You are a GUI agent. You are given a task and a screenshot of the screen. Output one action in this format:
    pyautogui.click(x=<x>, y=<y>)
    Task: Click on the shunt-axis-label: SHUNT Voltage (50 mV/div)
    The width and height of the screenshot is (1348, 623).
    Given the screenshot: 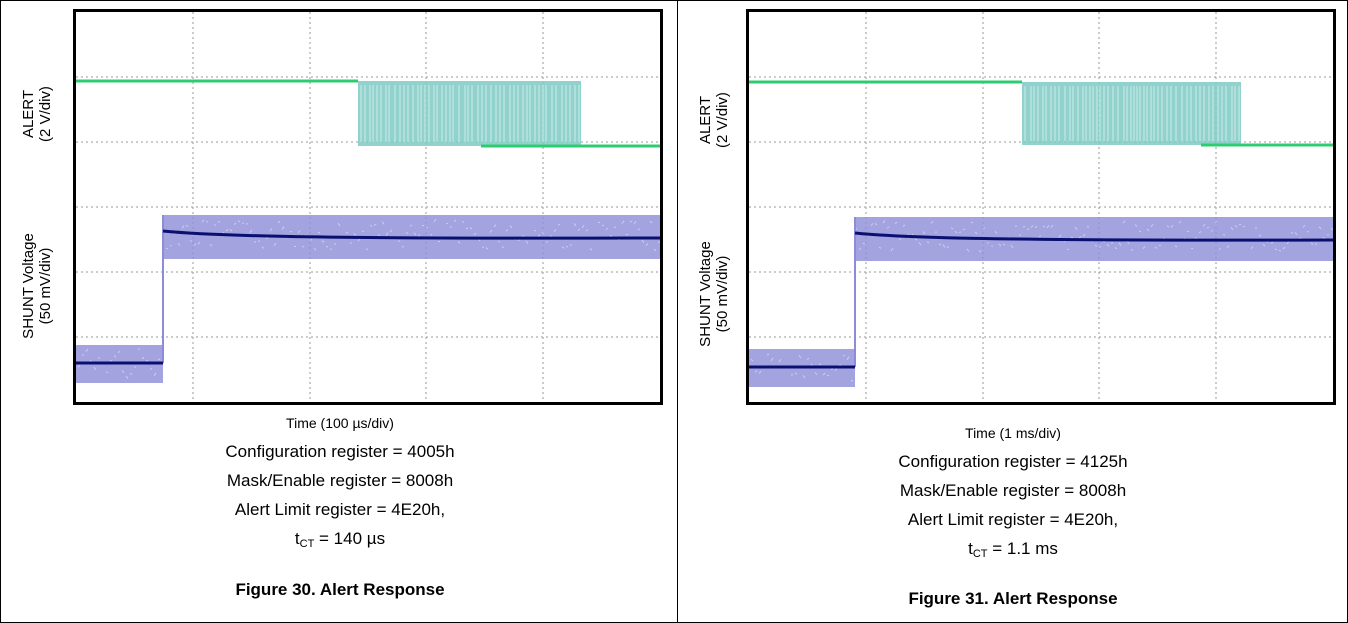 What is the action you would take?
    pyautogui.click(x=37, y=286)
    